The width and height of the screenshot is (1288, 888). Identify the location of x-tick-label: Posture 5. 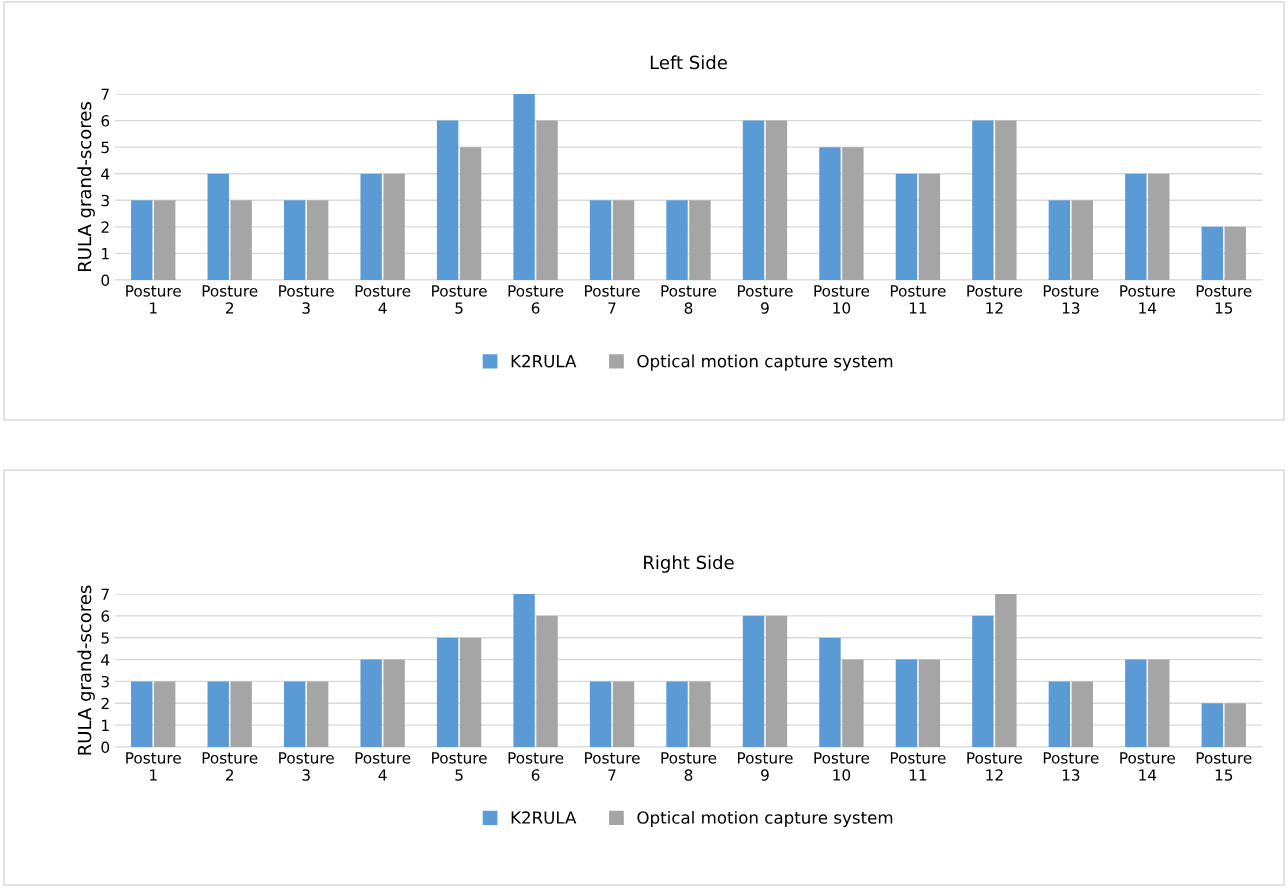
(459, 766).